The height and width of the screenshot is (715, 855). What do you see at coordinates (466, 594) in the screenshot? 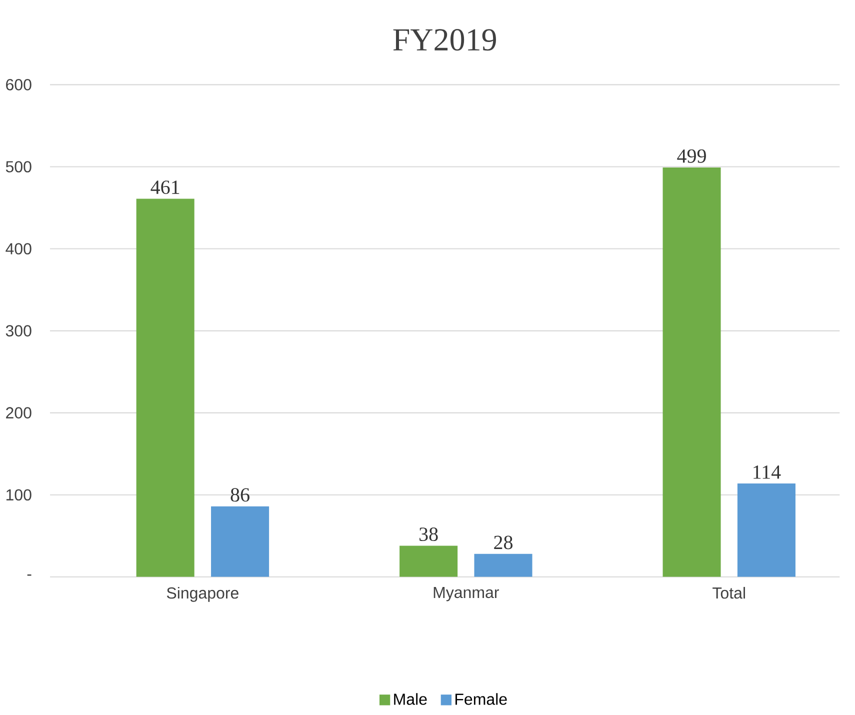
I see `x-tick-label: Myanmar` at bounding box center [466, 594].